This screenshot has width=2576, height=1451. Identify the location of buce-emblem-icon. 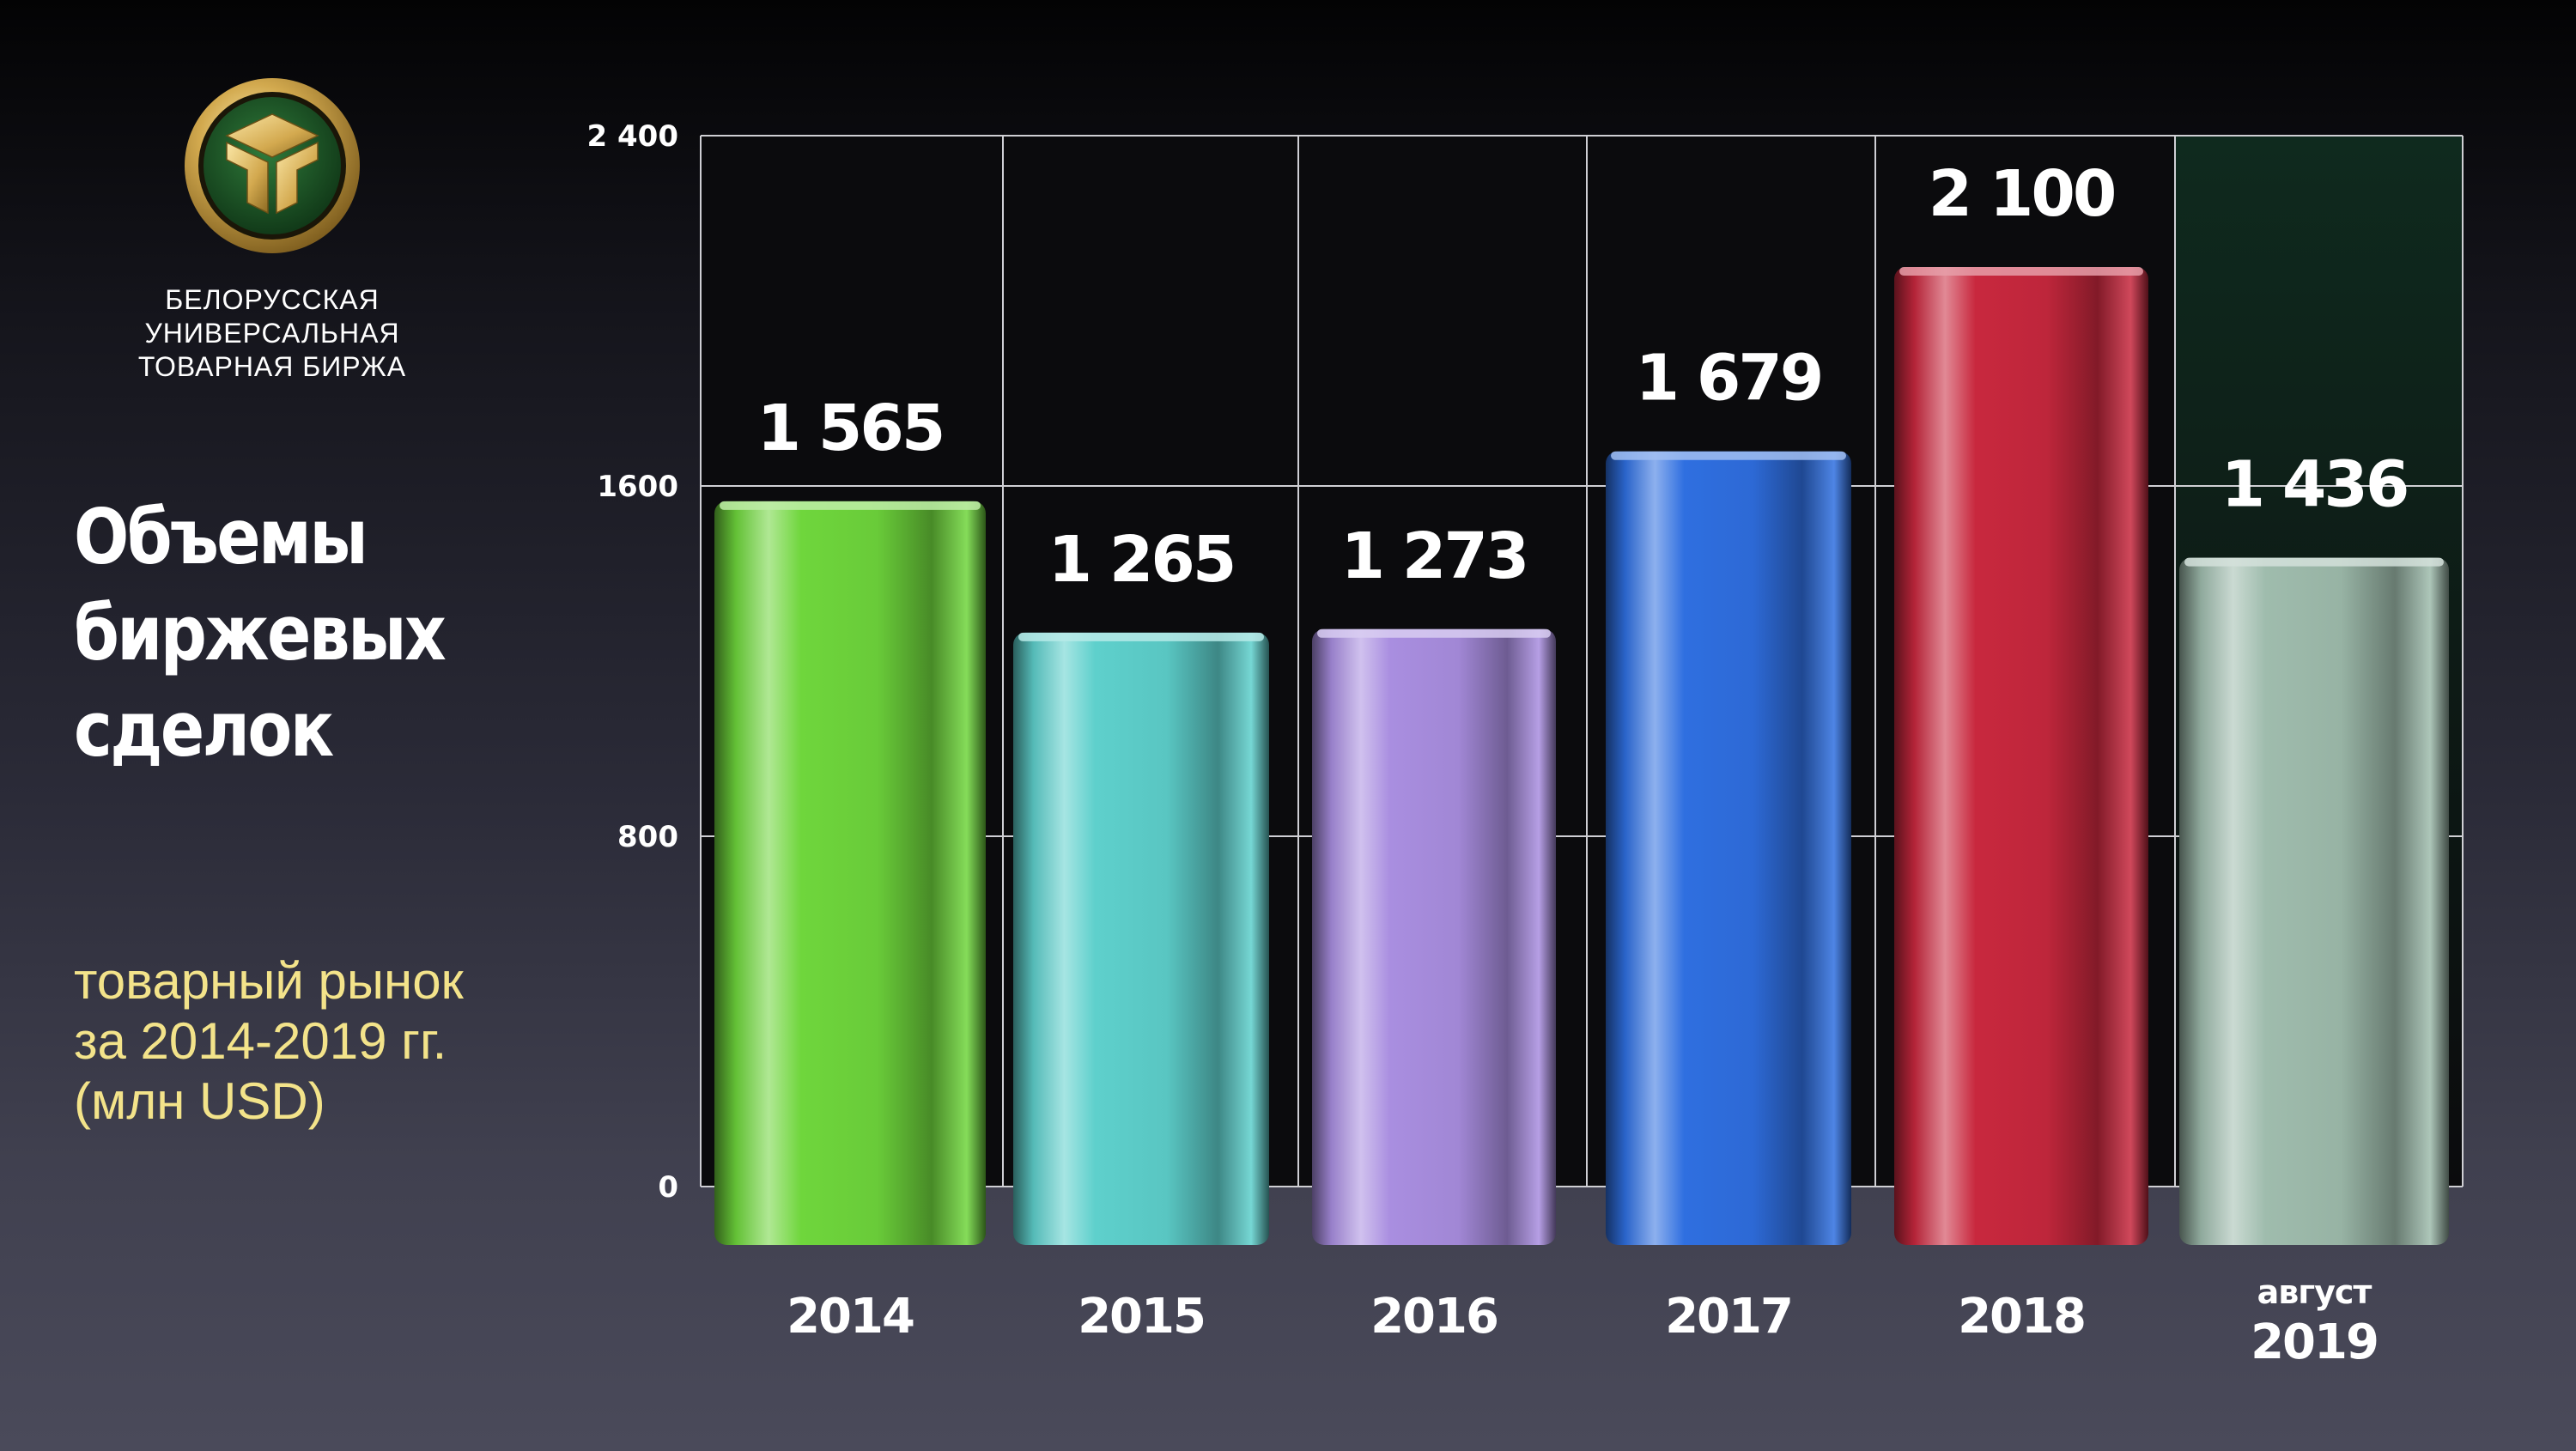
(272, 166).